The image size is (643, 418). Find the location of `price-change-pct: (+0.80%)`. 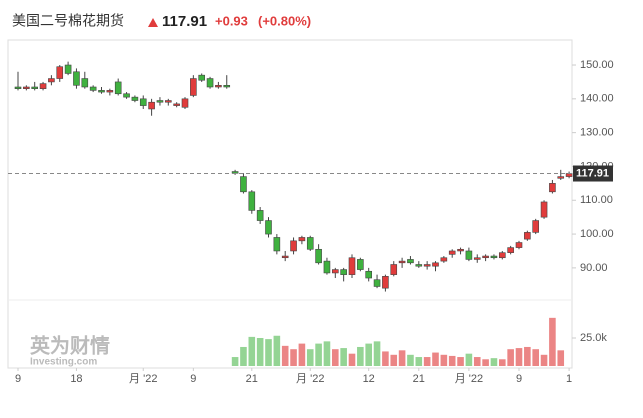

price-change-pct: (+0.80%) is located at coordinates (284, 20).